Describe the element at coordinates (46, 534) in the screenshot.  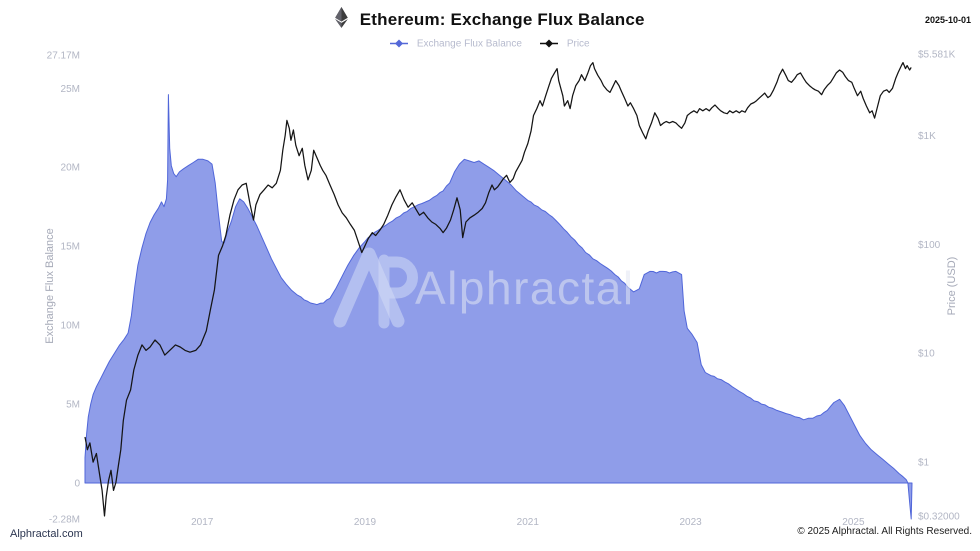
I see `site-link: Alphractal.com` at that location.